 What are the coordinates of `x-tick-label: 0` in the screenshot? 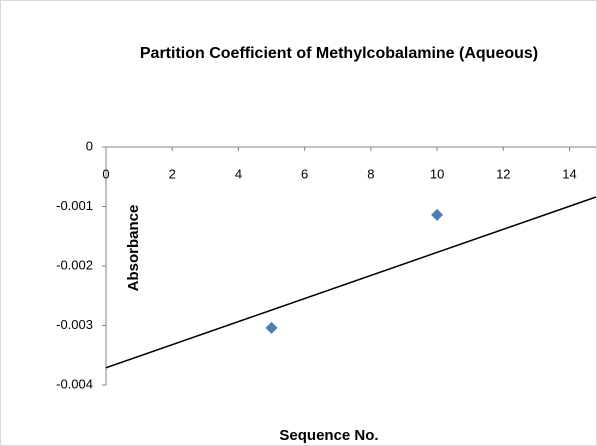 It's located at (105, 173).